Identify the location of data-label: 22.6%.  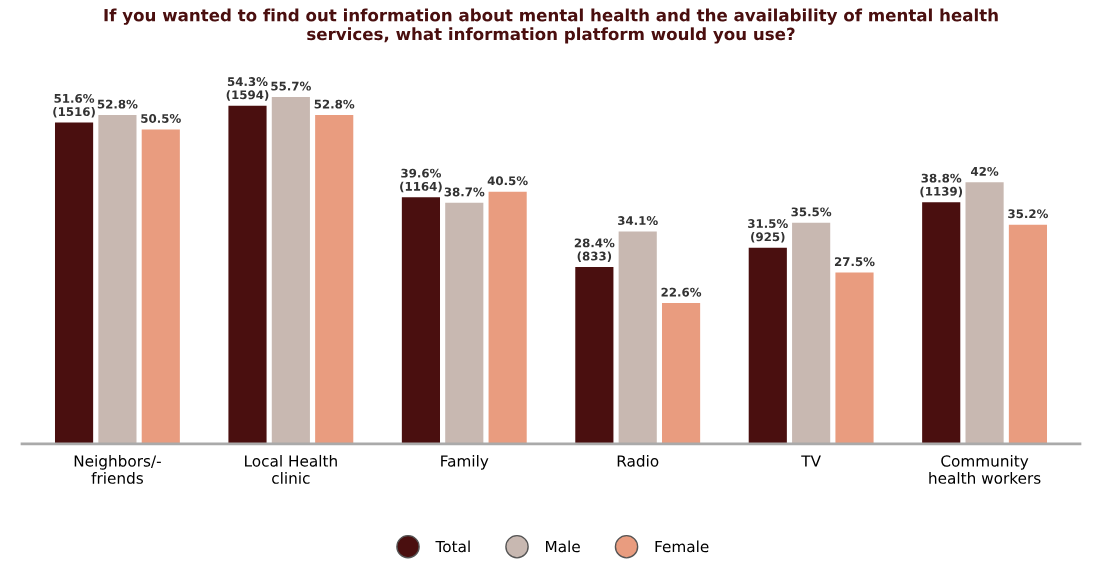
(681, 292).